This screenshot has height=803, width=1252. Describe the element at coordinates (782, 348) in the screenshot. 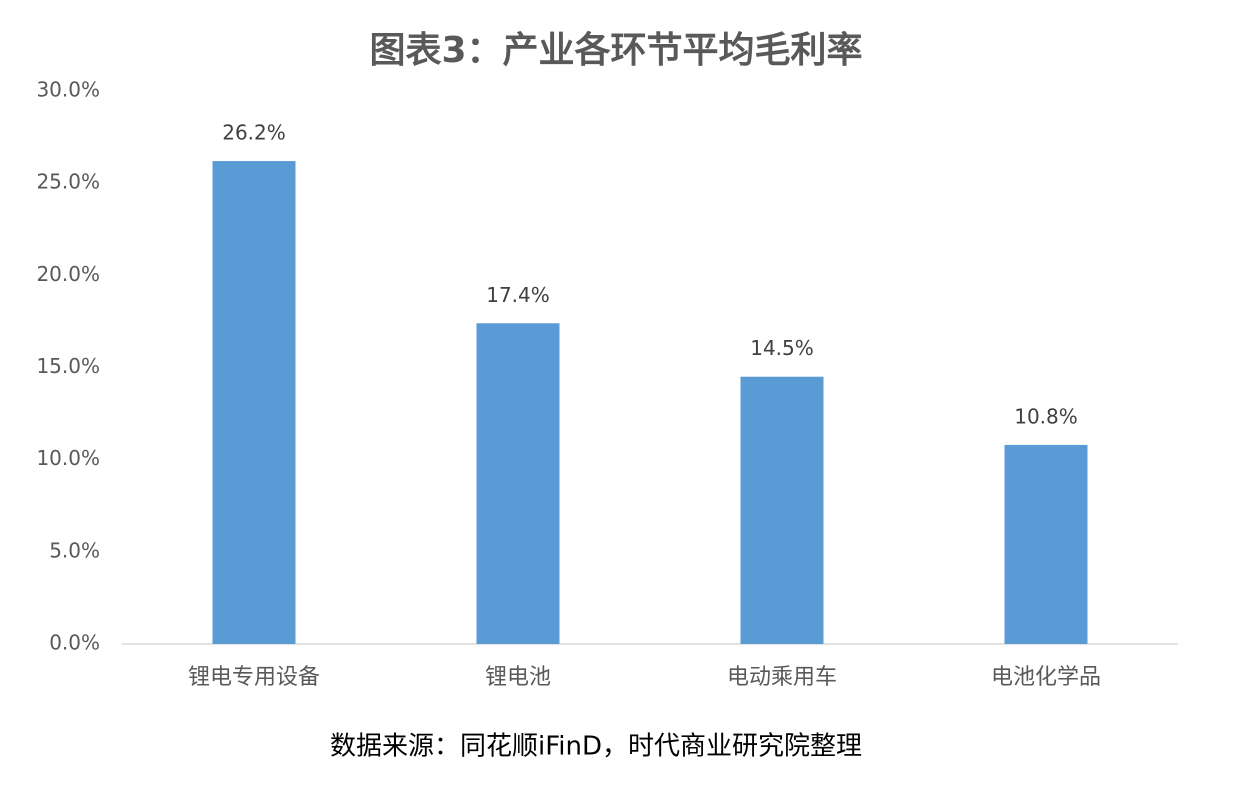

I see `value-label: 14.5%` at that location.